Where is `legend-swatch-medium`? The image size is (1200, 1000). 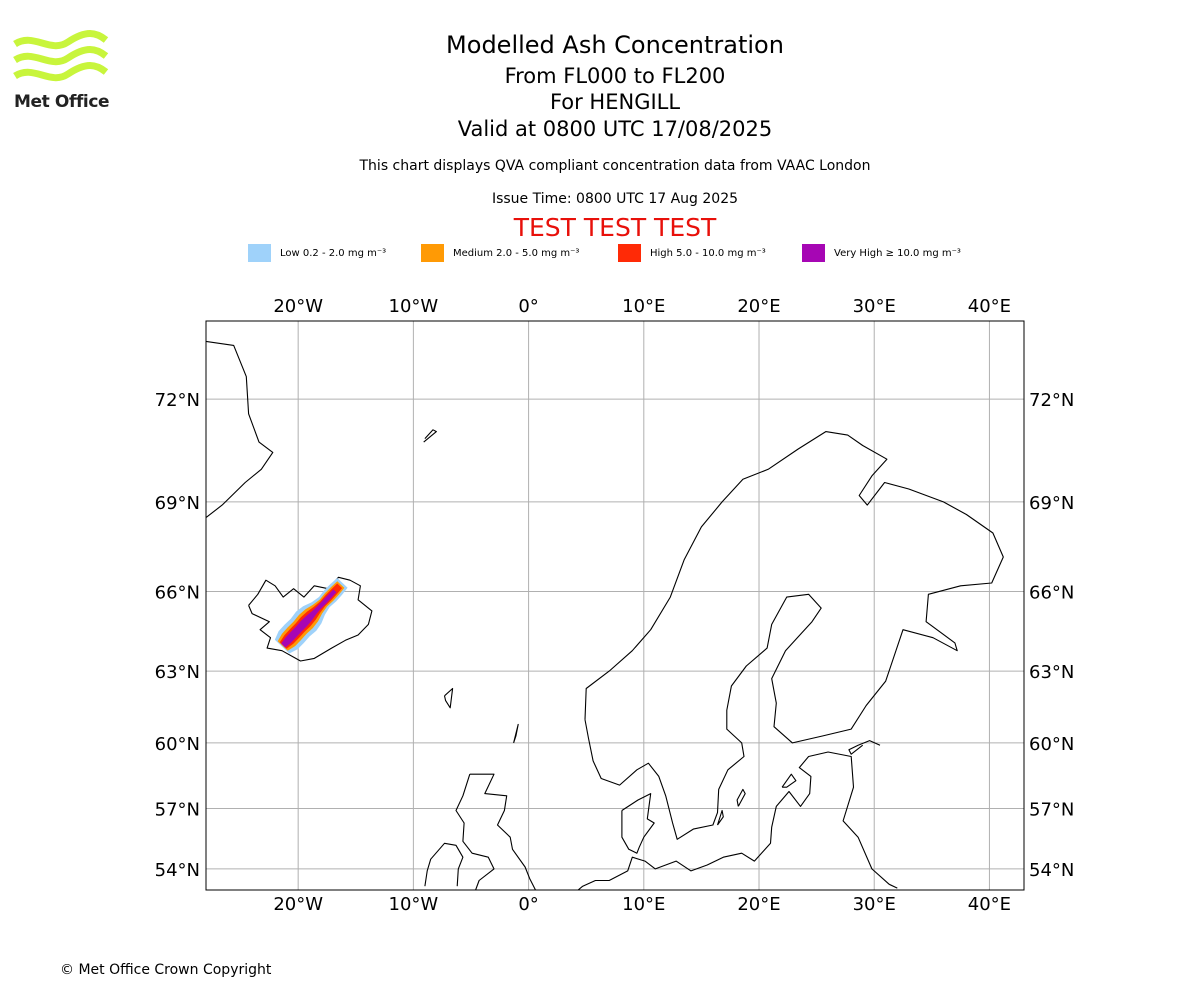
legend-swatch-medium is located at coordinates (432, 253).